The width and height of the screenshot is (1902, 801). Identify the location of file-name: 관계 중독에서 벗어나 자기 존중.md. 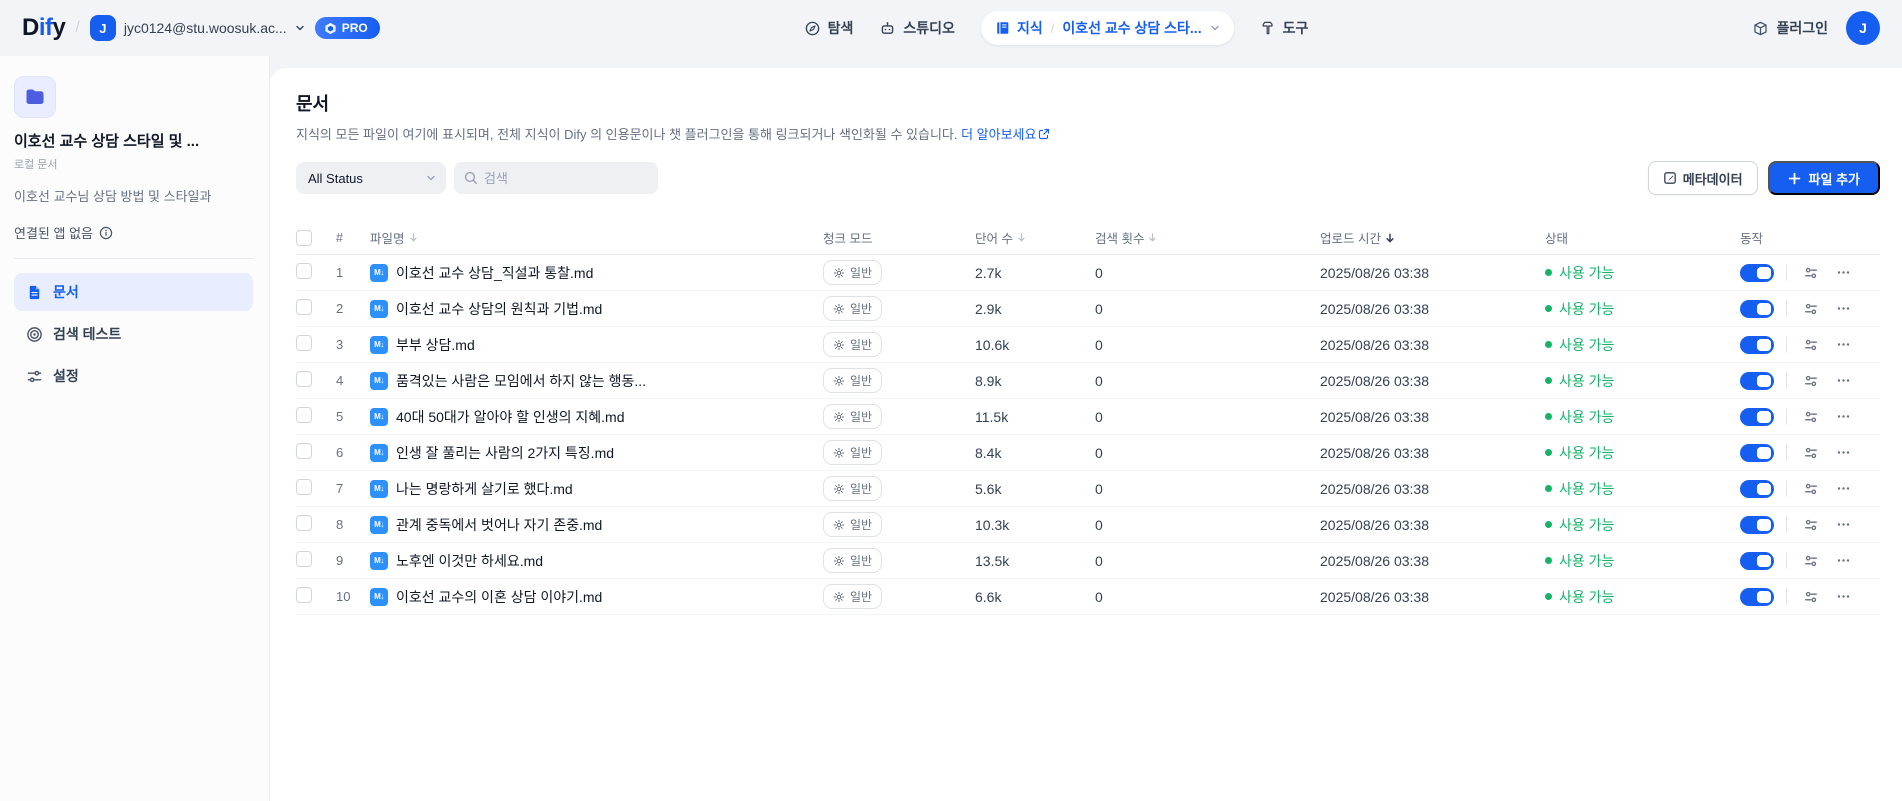
(499, 524).